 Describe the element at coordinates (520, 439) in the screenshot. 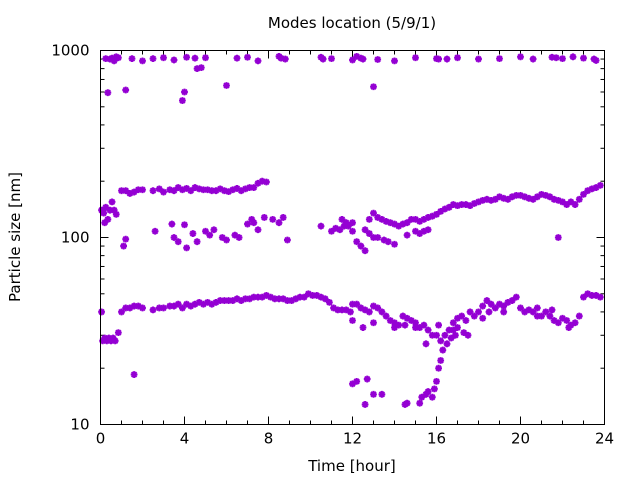

I see `x-tick-label: 20` at that location.